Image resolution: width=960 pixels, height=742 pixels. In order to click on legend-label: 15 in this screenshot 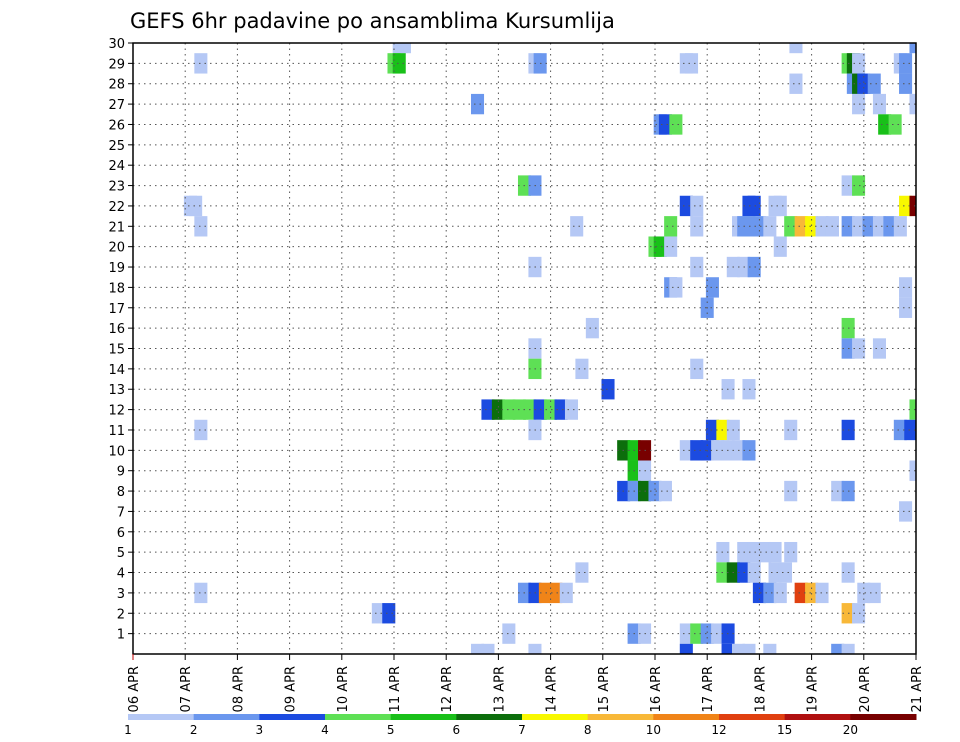, I will do `click(784, 730)`.